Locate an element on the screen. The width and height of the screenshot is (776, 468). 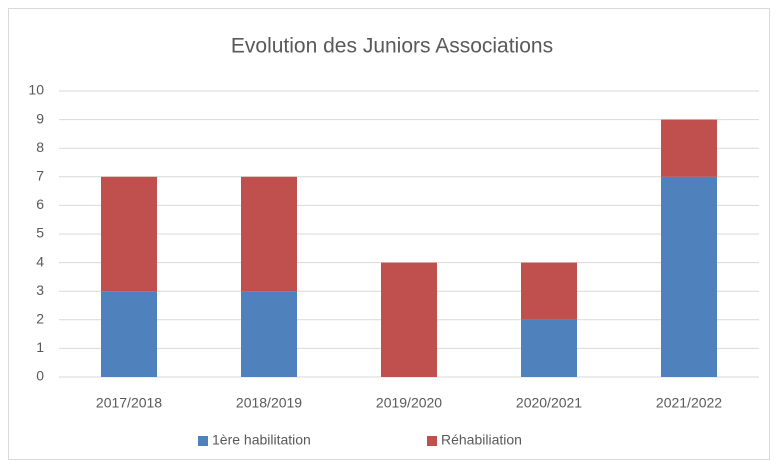
y-tick-label: 4 is located at coordinates (40, 261).